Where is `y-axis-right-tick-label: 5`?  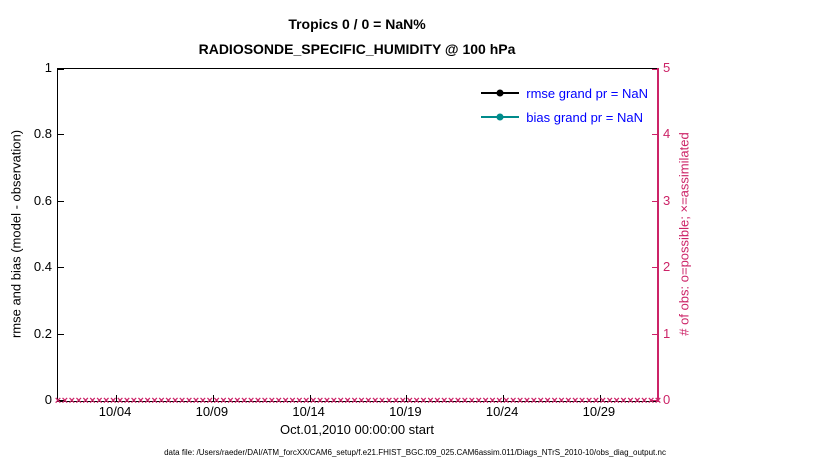
y-axis-right-tick-label: 5 is located at coordinates (667, 67).